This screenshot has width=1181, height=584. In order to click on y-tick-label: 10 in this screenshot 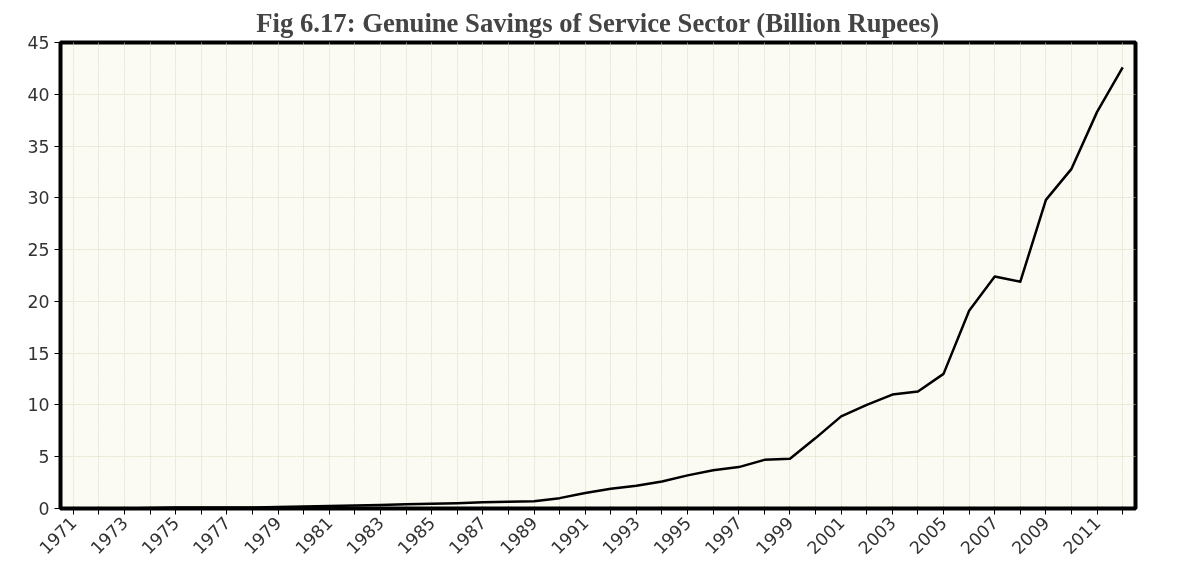, I will do `click(38, 405)`.